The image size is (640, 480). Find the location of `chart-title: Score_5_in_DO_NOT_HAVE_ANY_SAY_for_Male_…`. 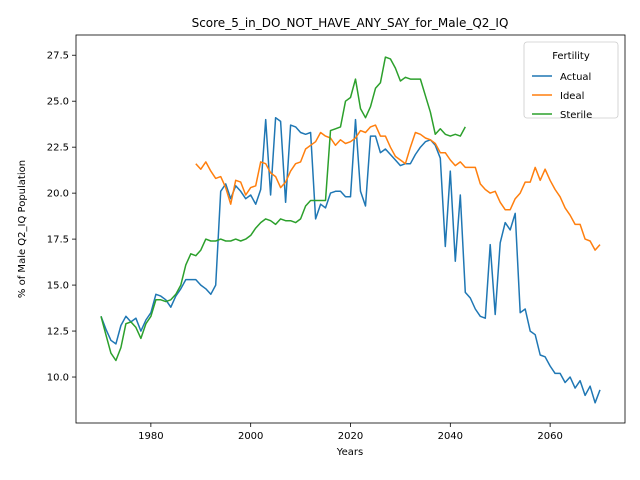

chart-title: Score_5_in_DO_NOT_HAVE_ANY_SAY_for_Male_… is located at coordinates (350, 23).